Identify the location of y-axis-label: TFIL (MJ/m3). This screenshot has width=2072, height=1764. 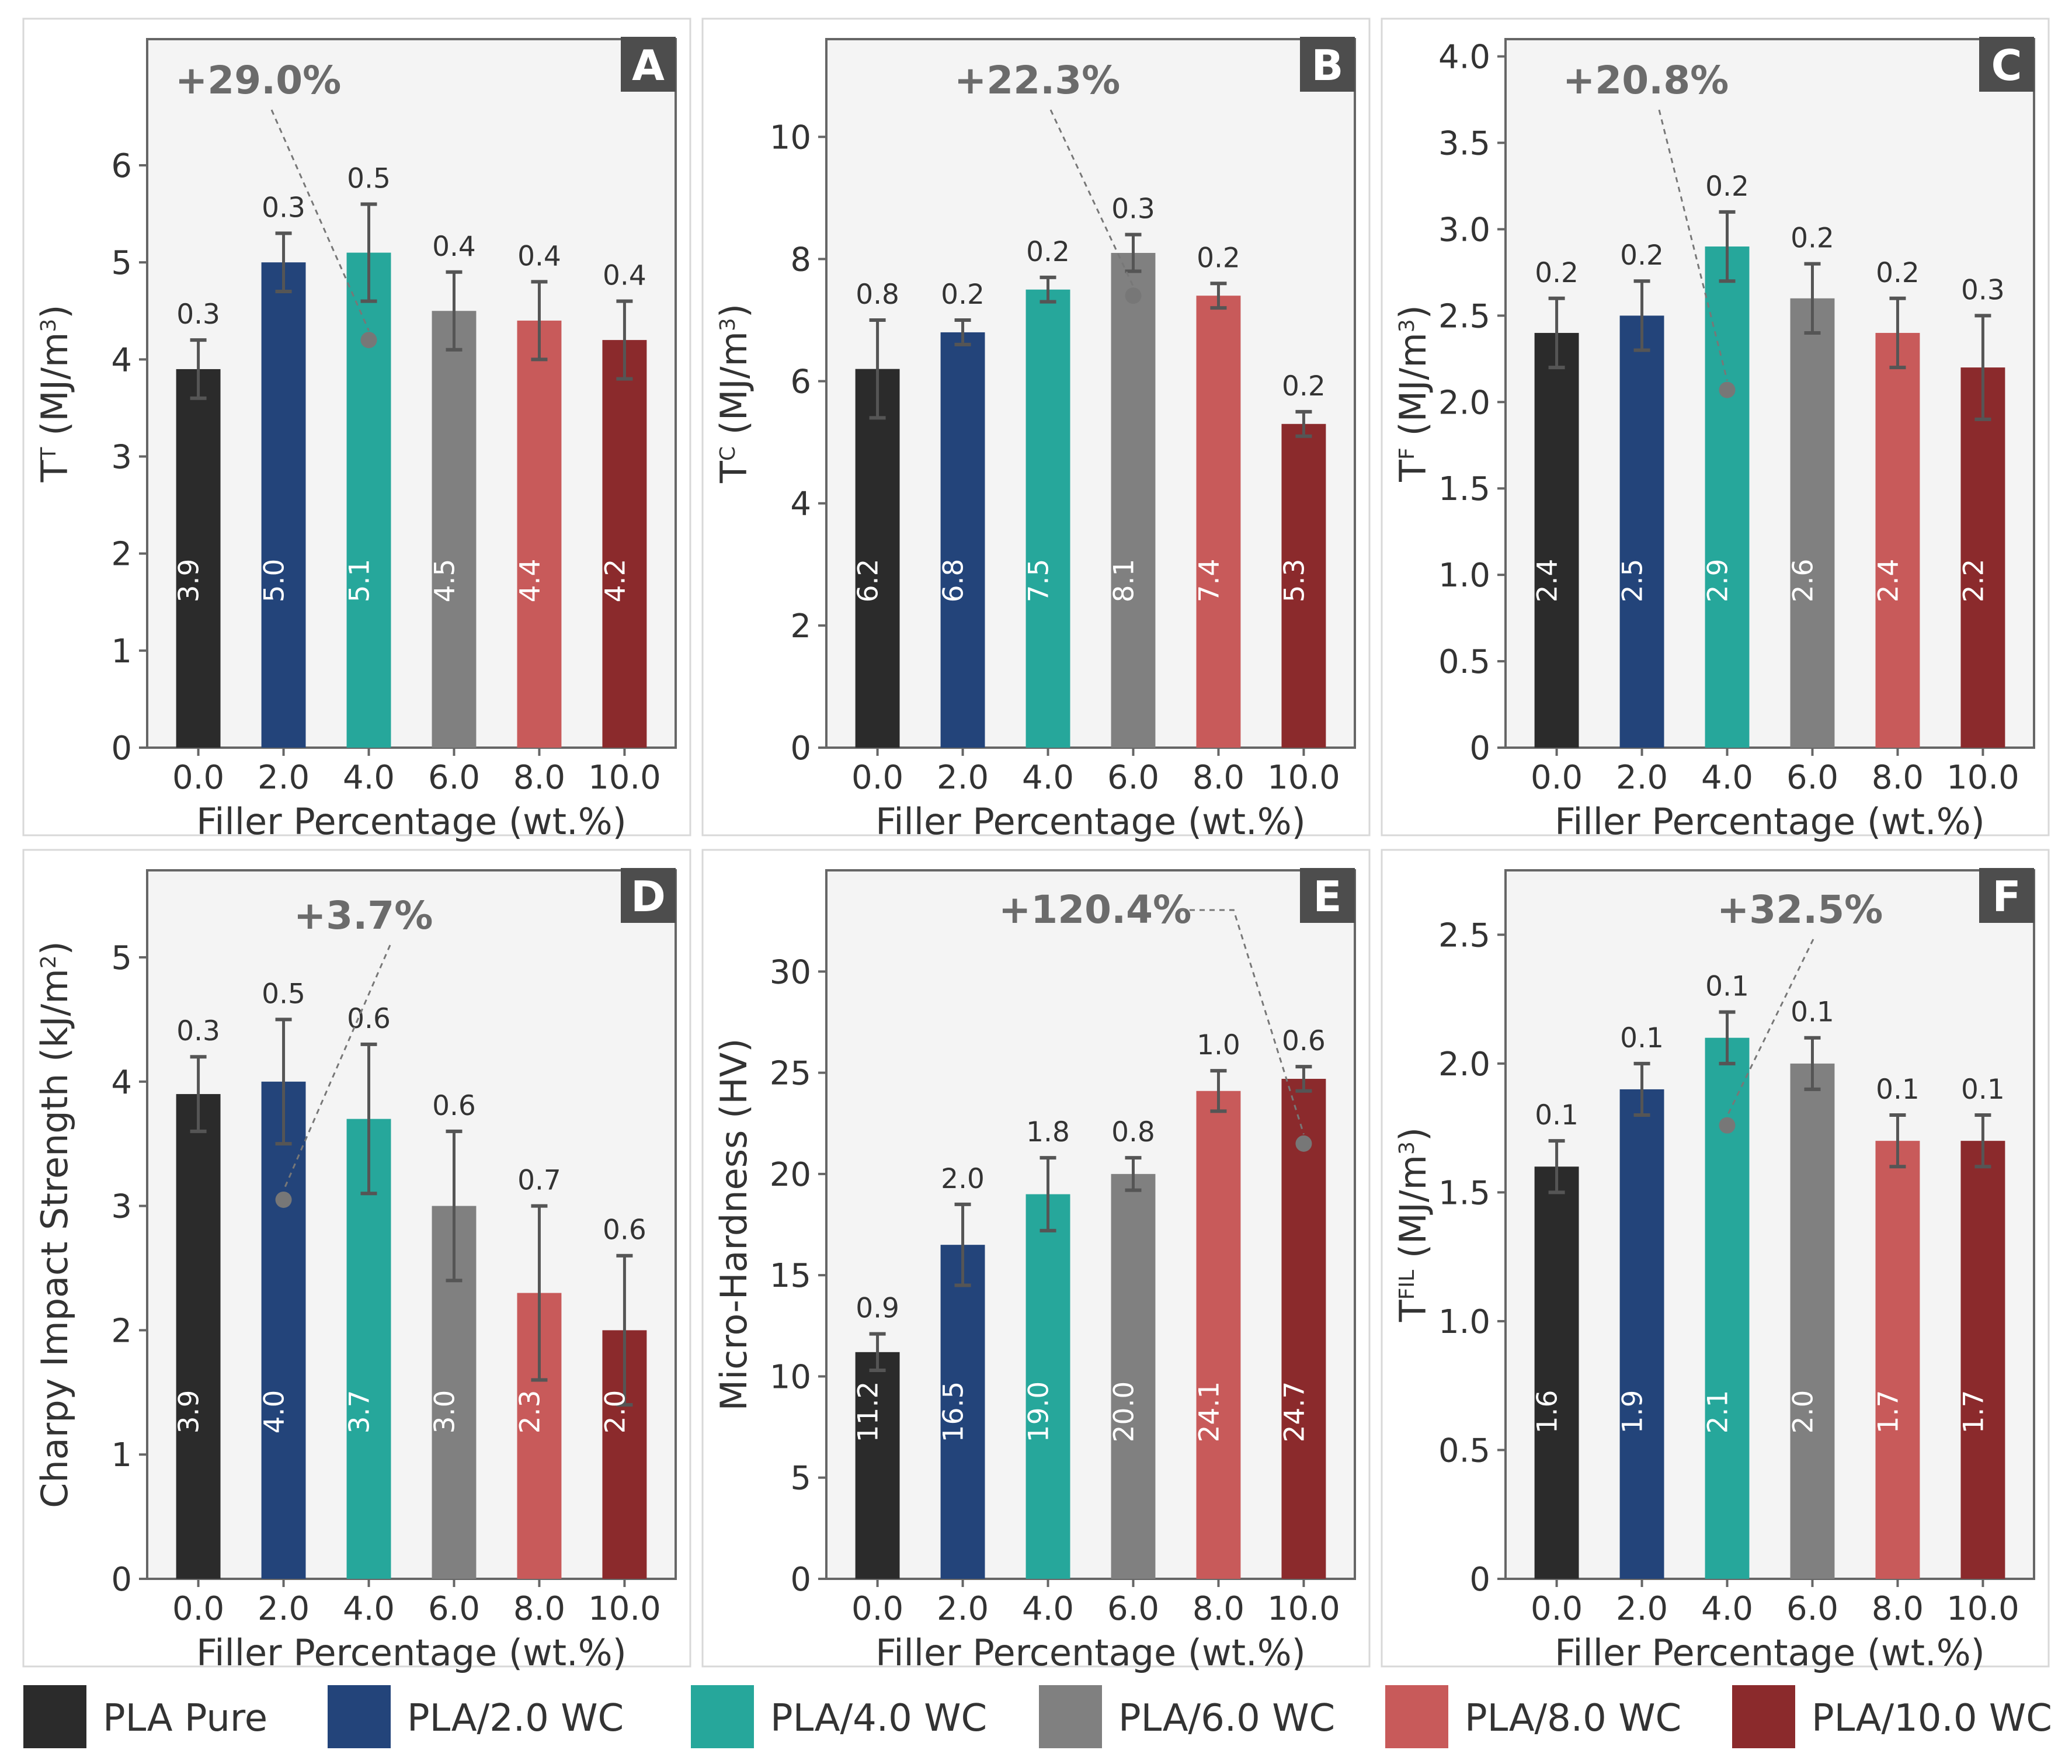
(1413, 1224).